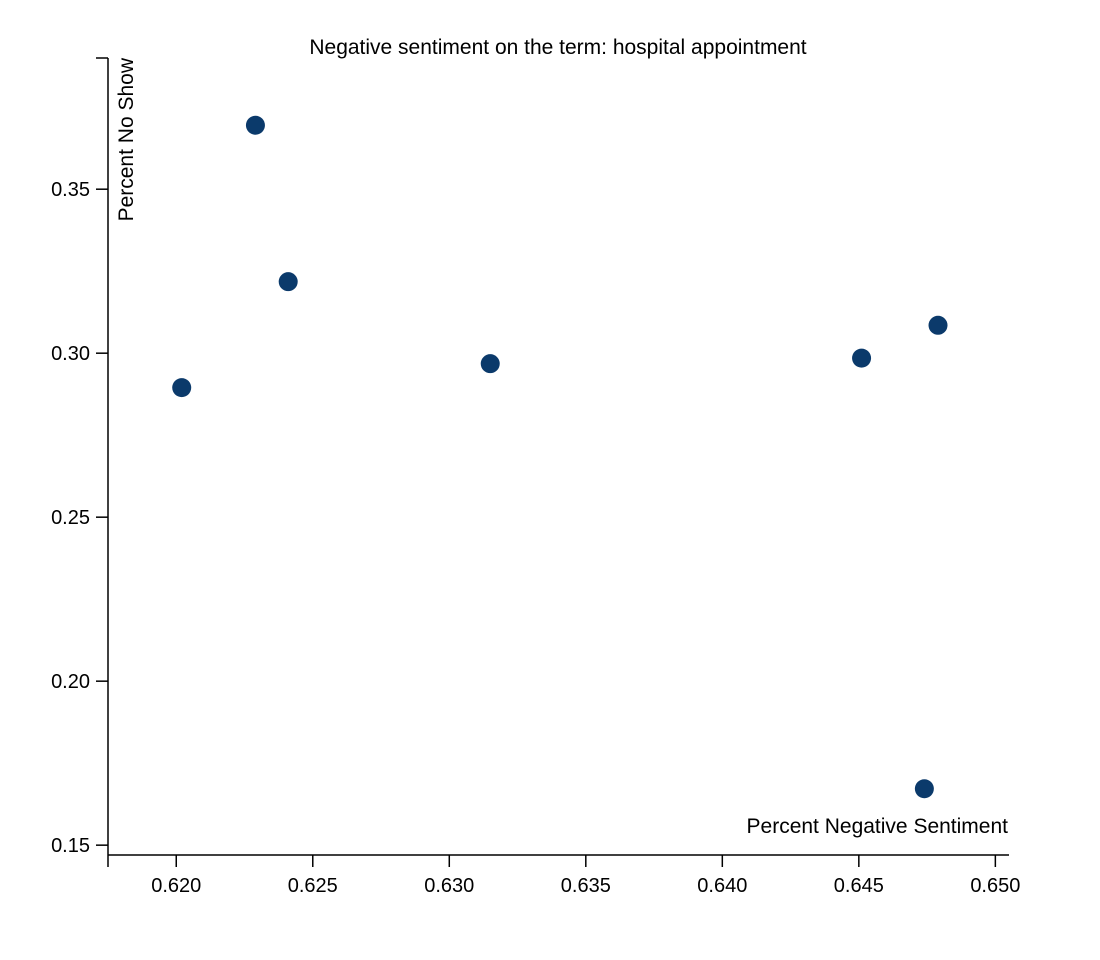  I want to click on y-axis-label: Percent No Show, so click(126, 139).